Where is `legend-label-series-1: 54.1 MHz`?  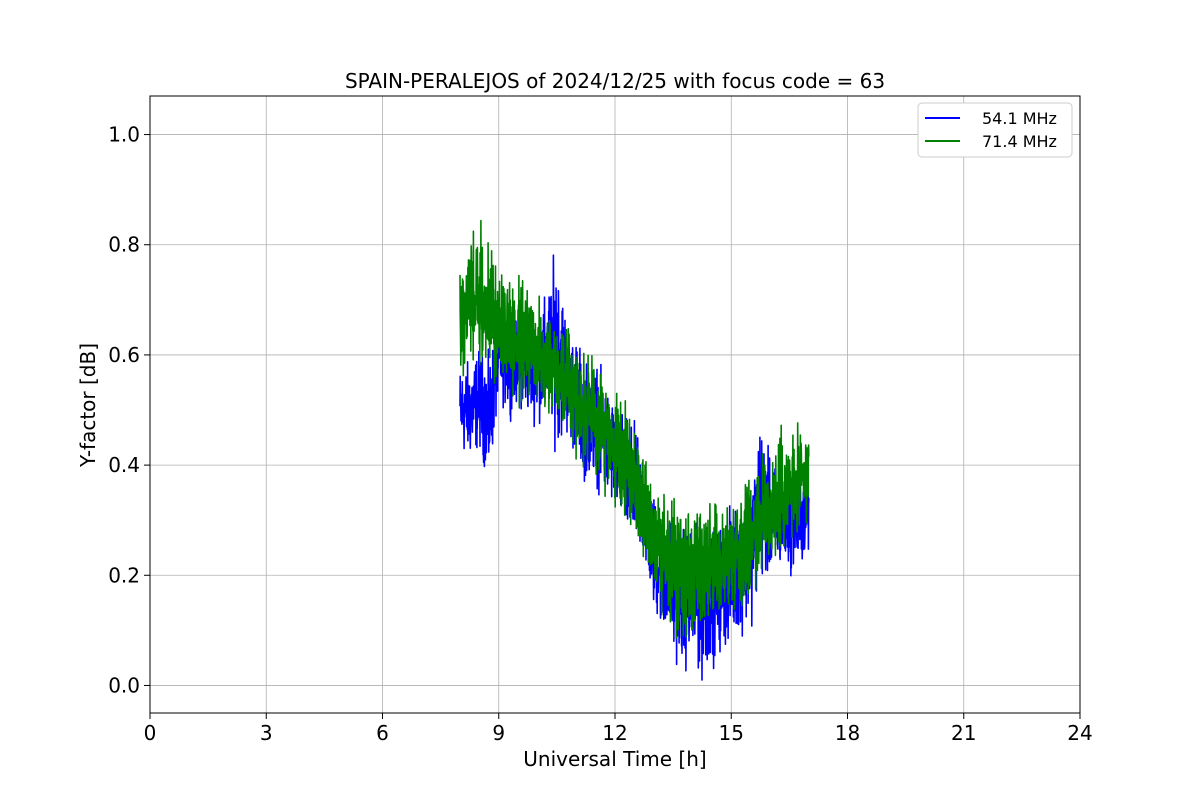
legend-label-series-1: 54.1 MHz is located at coordinates (1019, 118).